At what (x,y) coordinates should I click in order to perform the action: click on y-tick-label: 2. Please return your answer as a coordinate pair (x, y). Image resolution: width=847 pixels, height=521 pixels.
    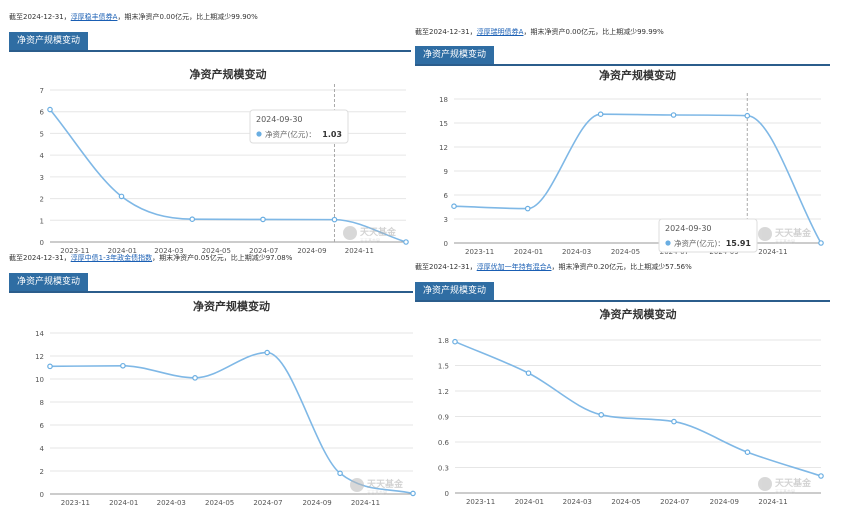
    Looking at the image, I should click on (42, 200).